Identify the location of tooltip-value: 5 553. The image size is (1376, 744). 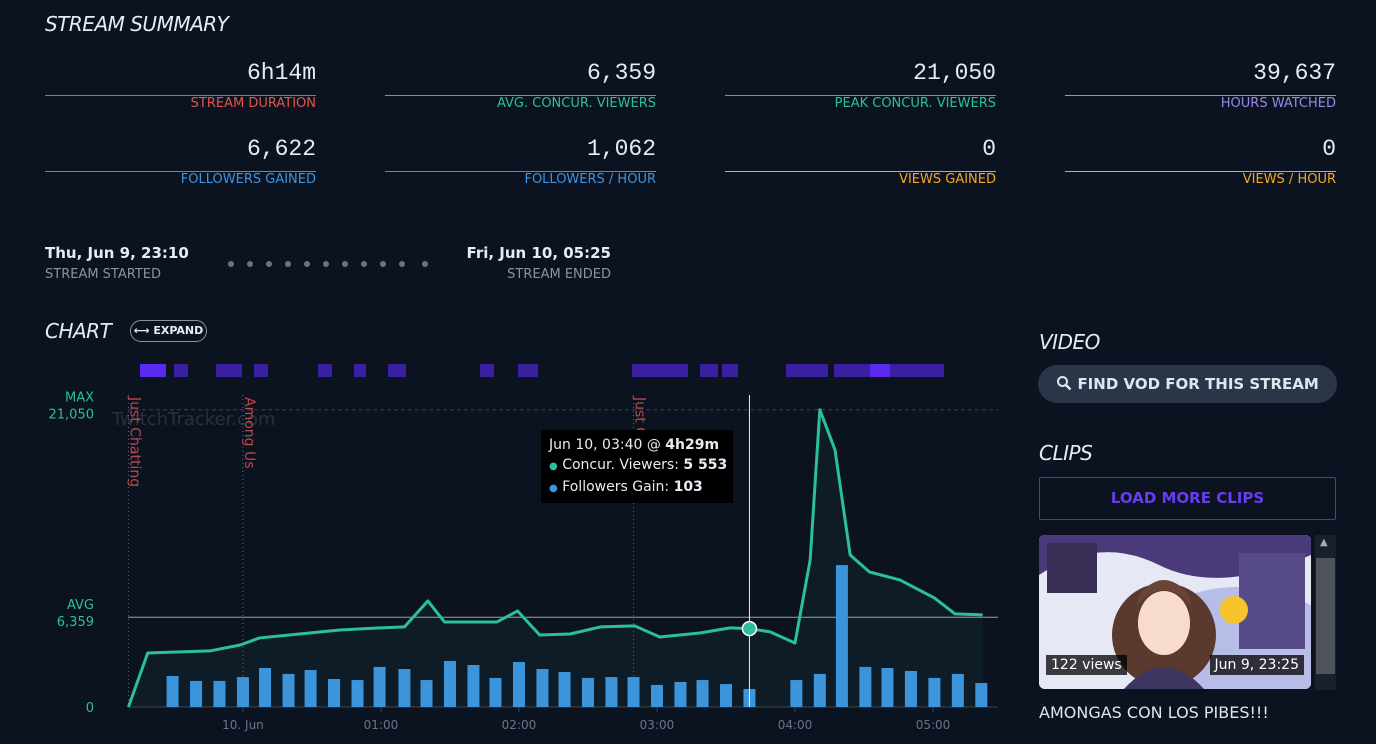
(705, 465).